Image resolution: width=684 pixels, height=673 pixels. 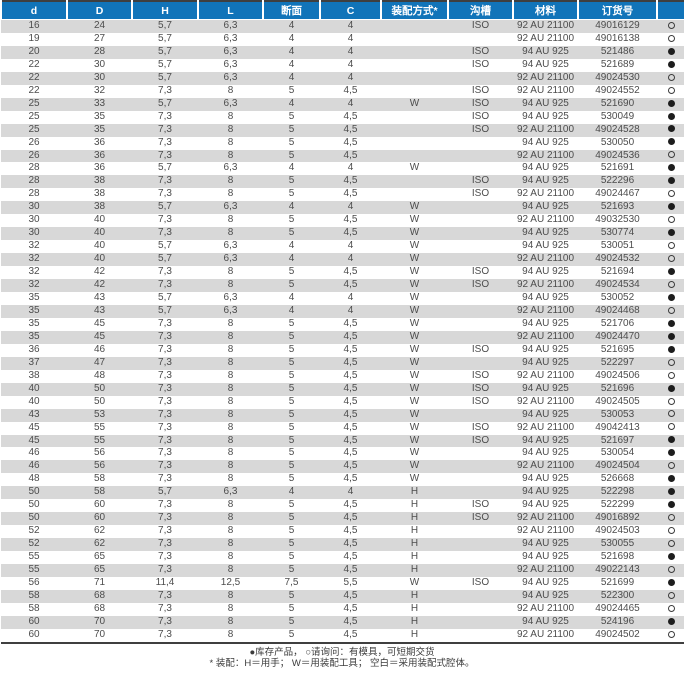 What do you see at coordinates (34, 234) in the screenshot?
I see `cell: 30` at bounding box center [34, 234].